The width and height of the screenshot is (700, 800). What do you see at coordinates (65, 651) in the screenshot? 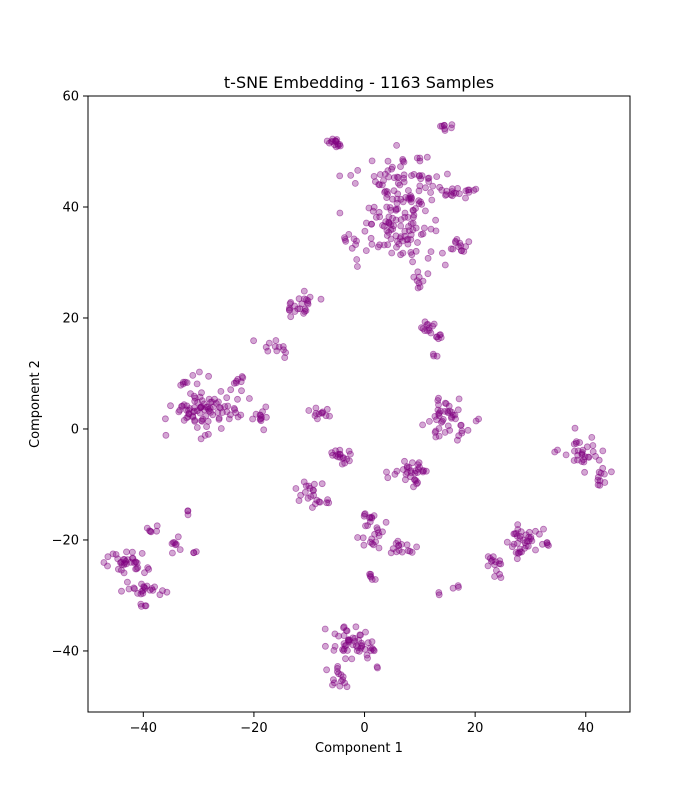
I see `y-tick-label: −40` at bounding box center [65, 651].